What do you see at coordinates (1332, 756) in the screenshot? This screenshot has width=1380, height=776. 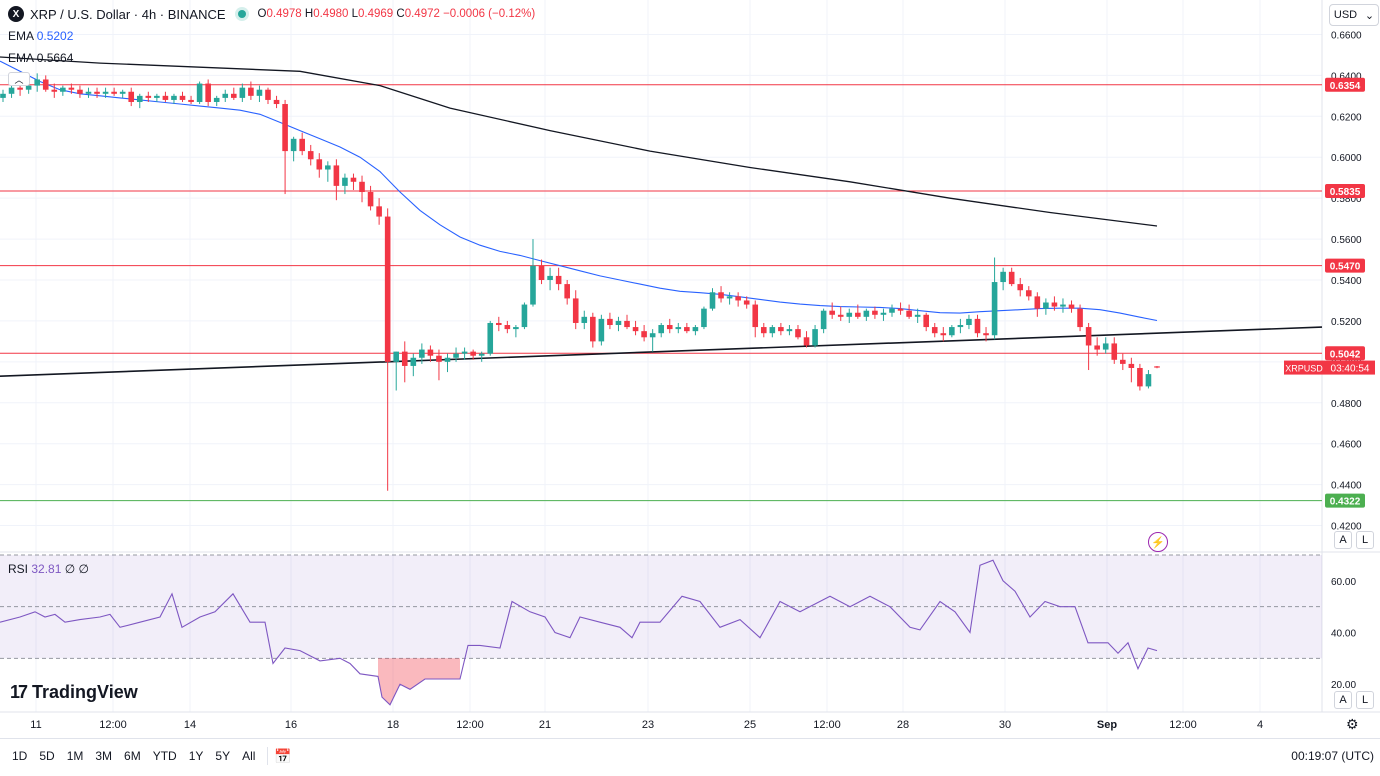 I see `clock: 00:19:07 (UTC)` at bounding box center [1332, 756].